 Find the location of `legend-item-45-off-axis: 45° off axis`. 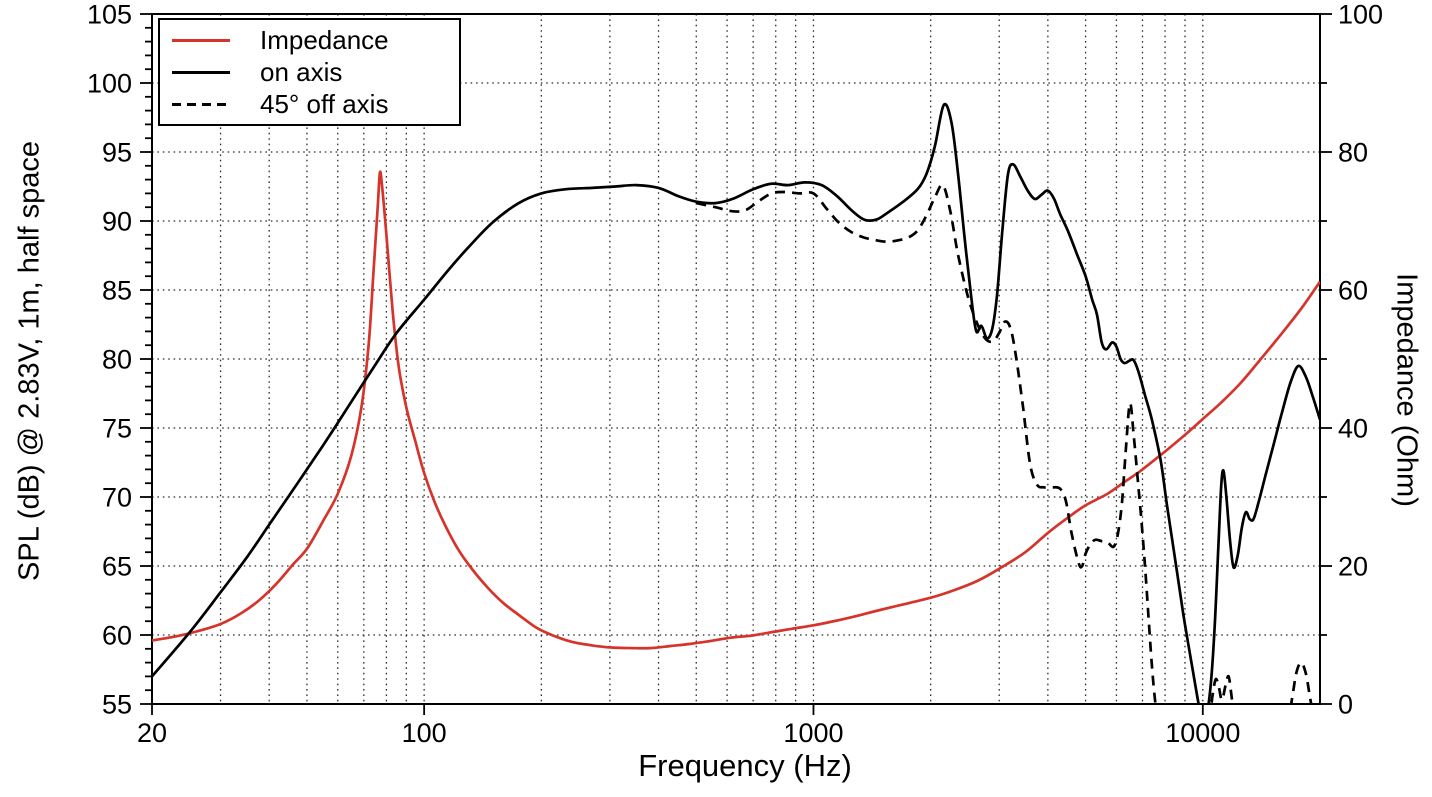

legend-item-45-off-axis: 45° off axis is located at coordinates (309, 104).